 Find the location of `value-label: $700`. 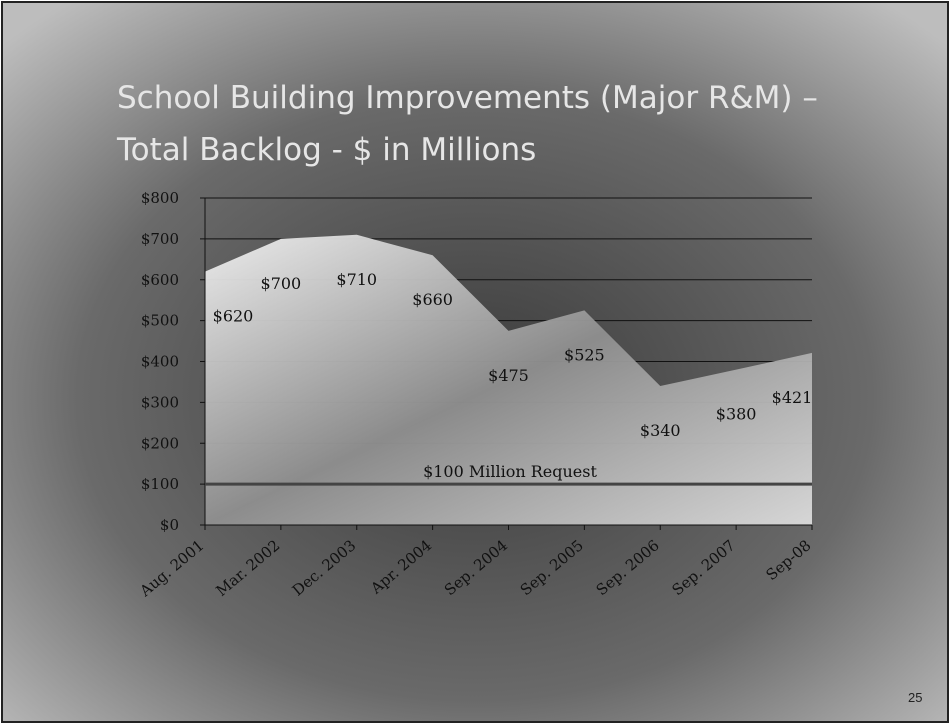

value-label: $700 is located at coordinates (281, 283).